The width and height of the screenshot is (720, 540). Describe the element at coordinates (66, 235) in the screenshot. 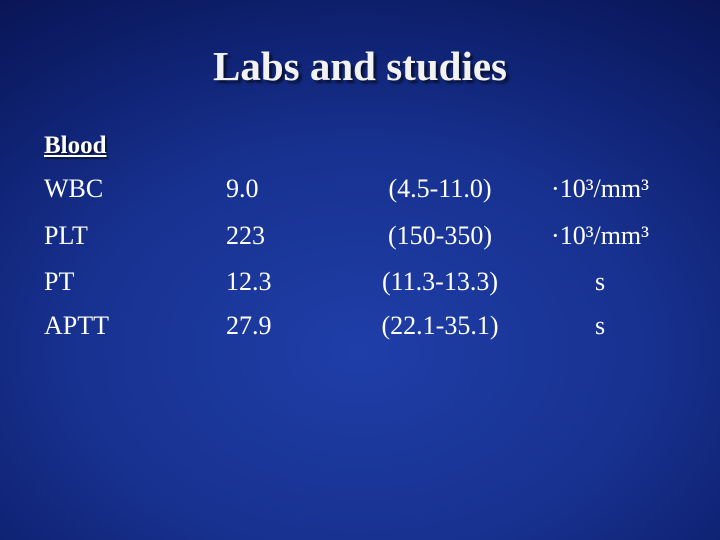

I see `test-name: PLT` at that location.